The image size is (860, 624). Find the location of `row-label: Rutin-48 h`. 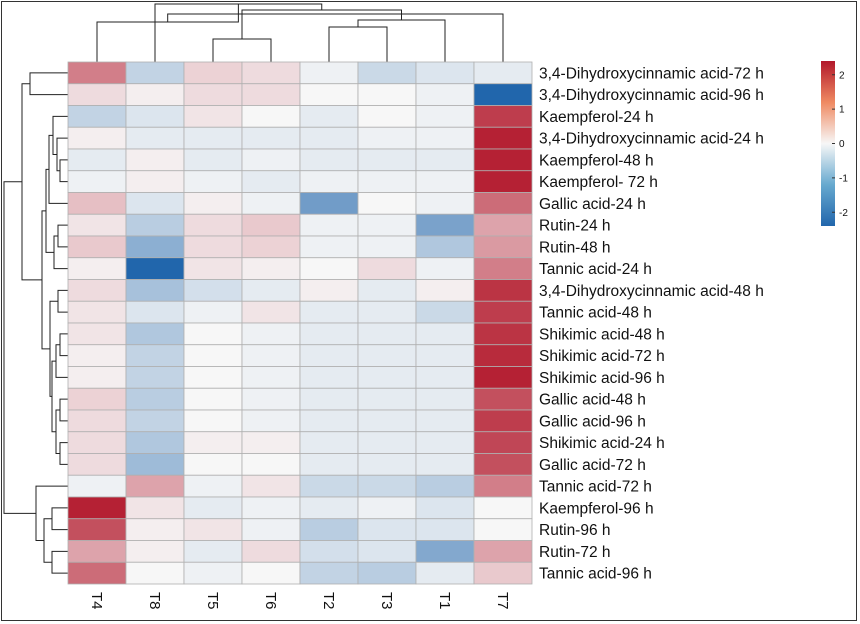

row-label: Rutin-48 h is located at coordinates (575, 247).